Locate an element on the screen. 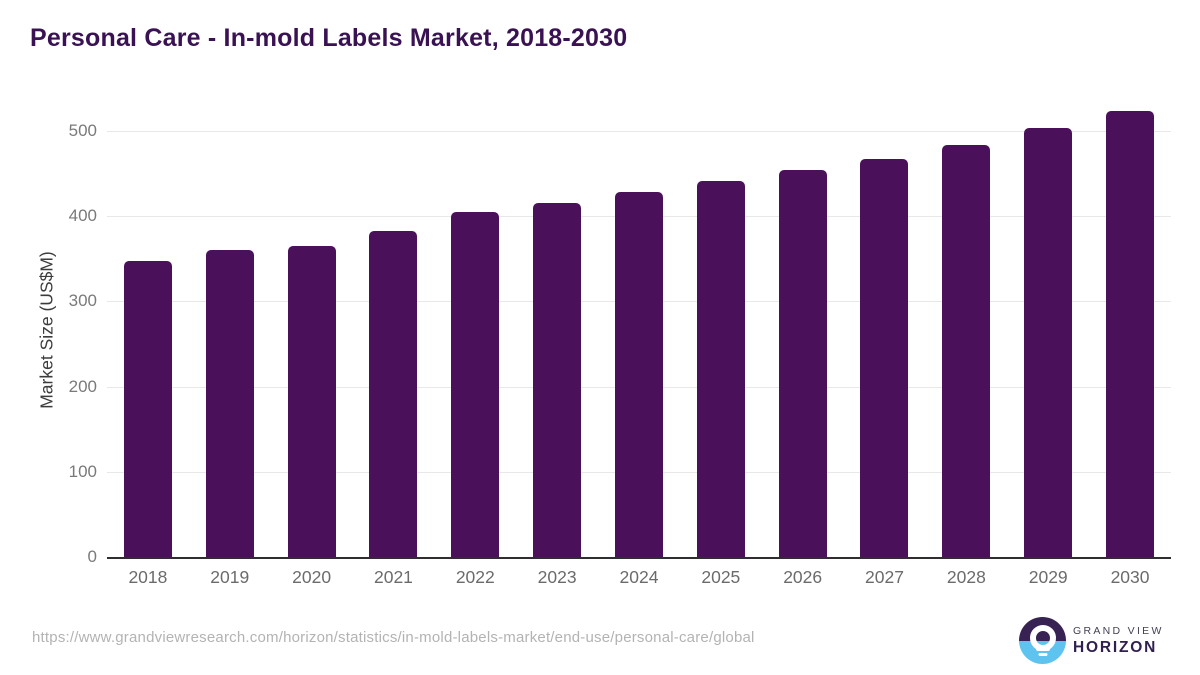 The image size is (1200, 675). x-tick-label-2023: 2023 is located at coordinates (557, 577).